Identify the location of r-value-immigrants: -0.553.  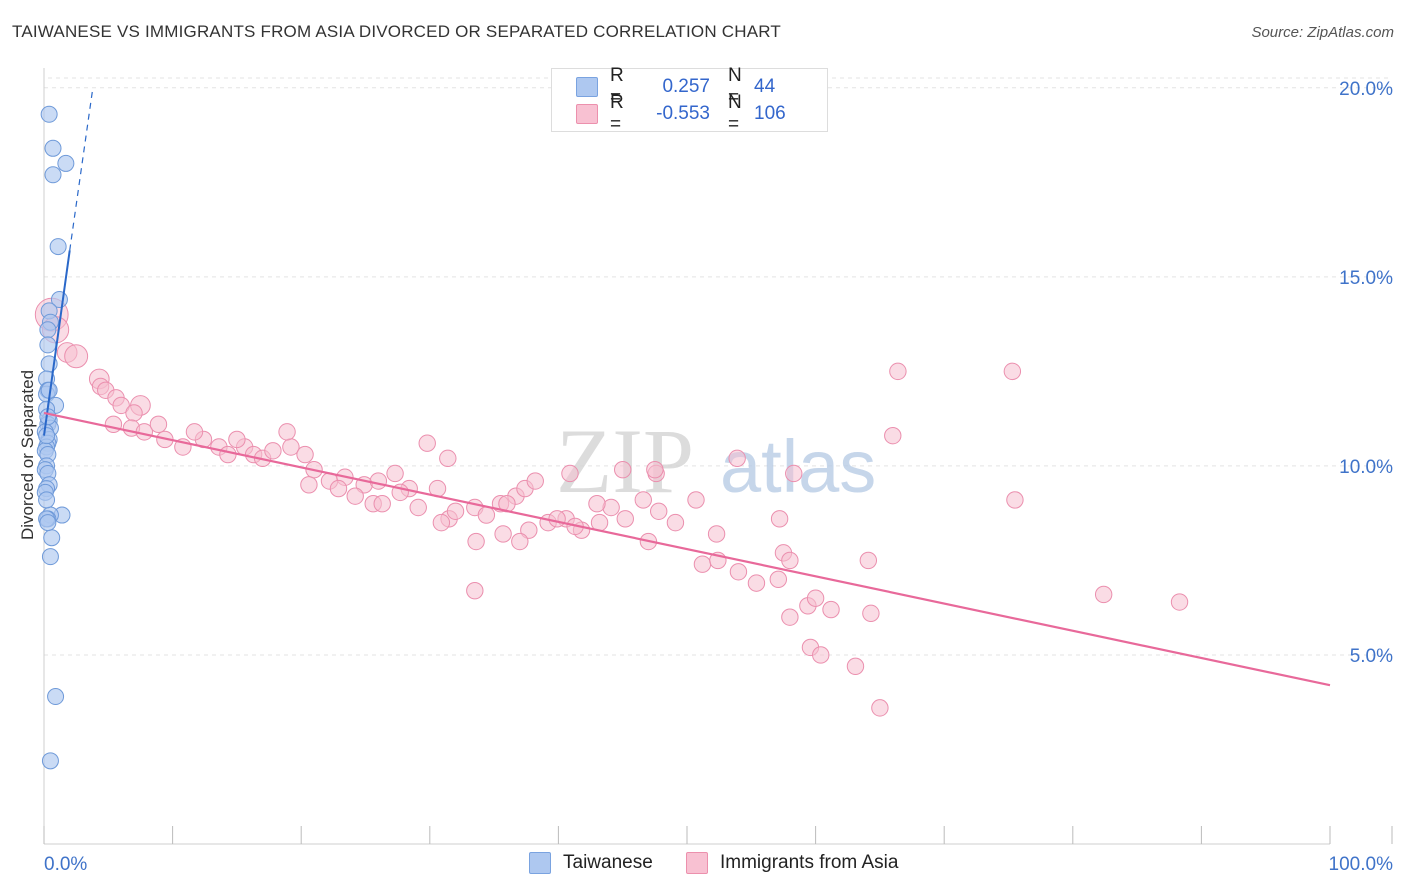
(683, 113).